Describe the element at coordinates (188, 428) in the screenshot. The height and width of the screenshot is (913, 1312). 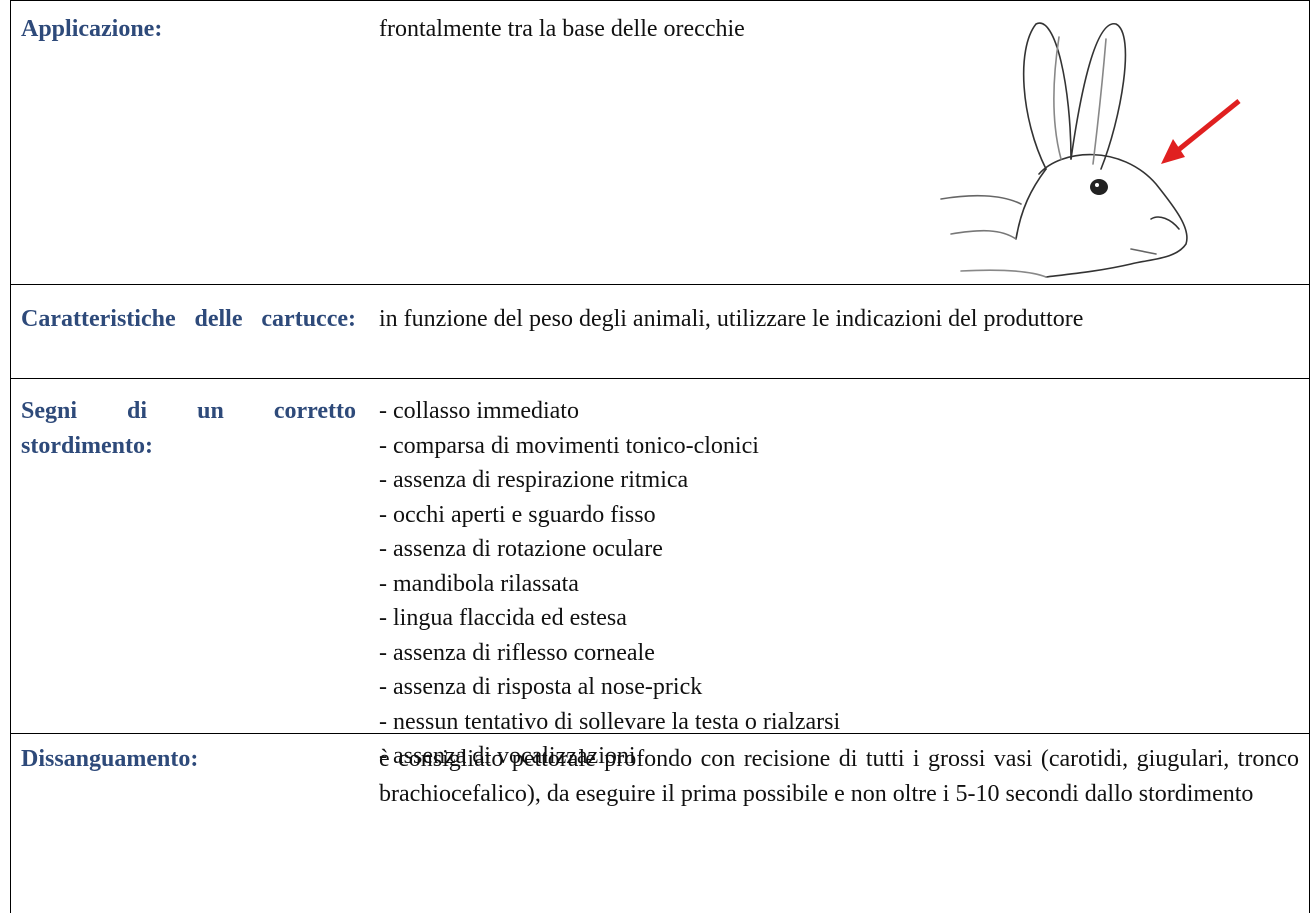
I see `row-label: Segni di un corretto stordimento:` at that location.